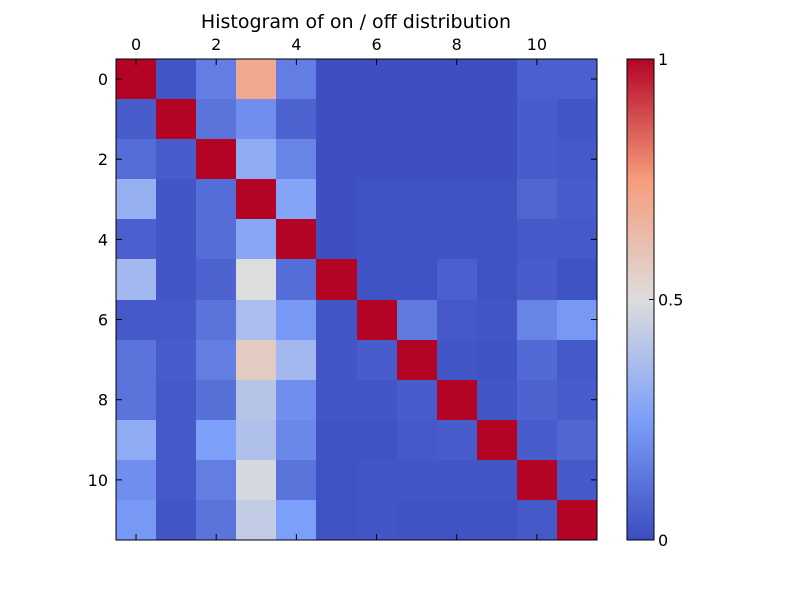 This screenshot has width=800, height=604. What do you see at coordinates (577, 480) in the screenshot?
I see `heatmap-cell-r10-c11` at bounding box center [577, 480].